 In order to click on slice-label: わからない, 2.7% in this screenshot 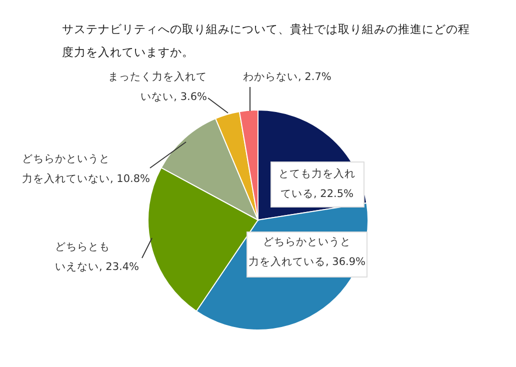, I will do `click(287, 77)`.